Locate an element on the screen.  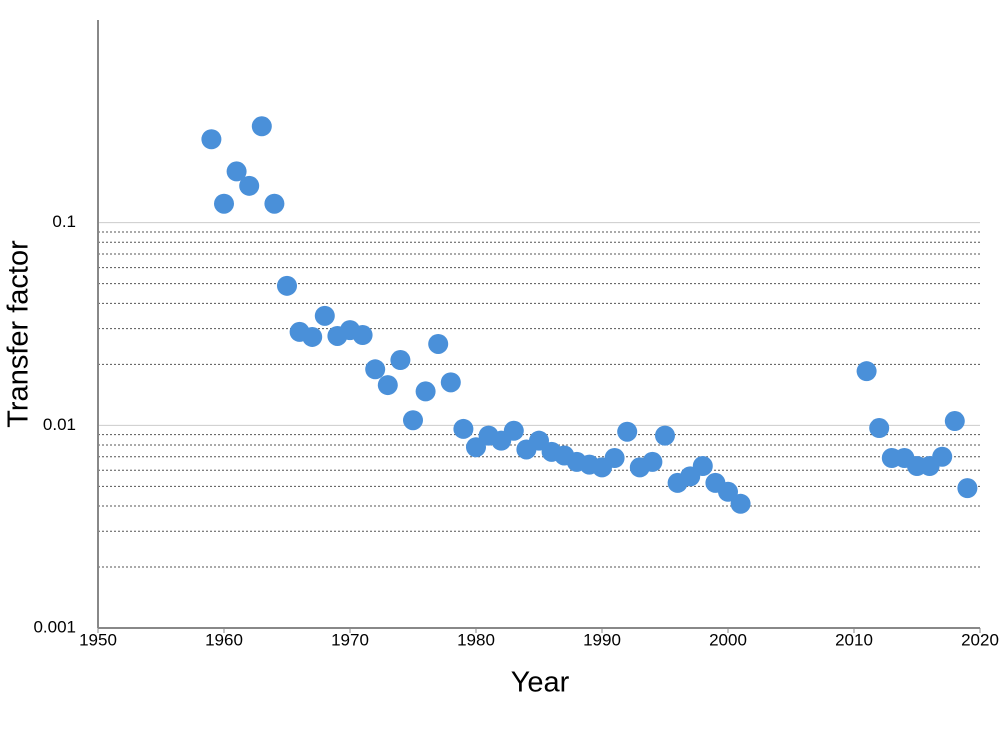
x-tick-label: 2000 is located at coordinates (728, 639).